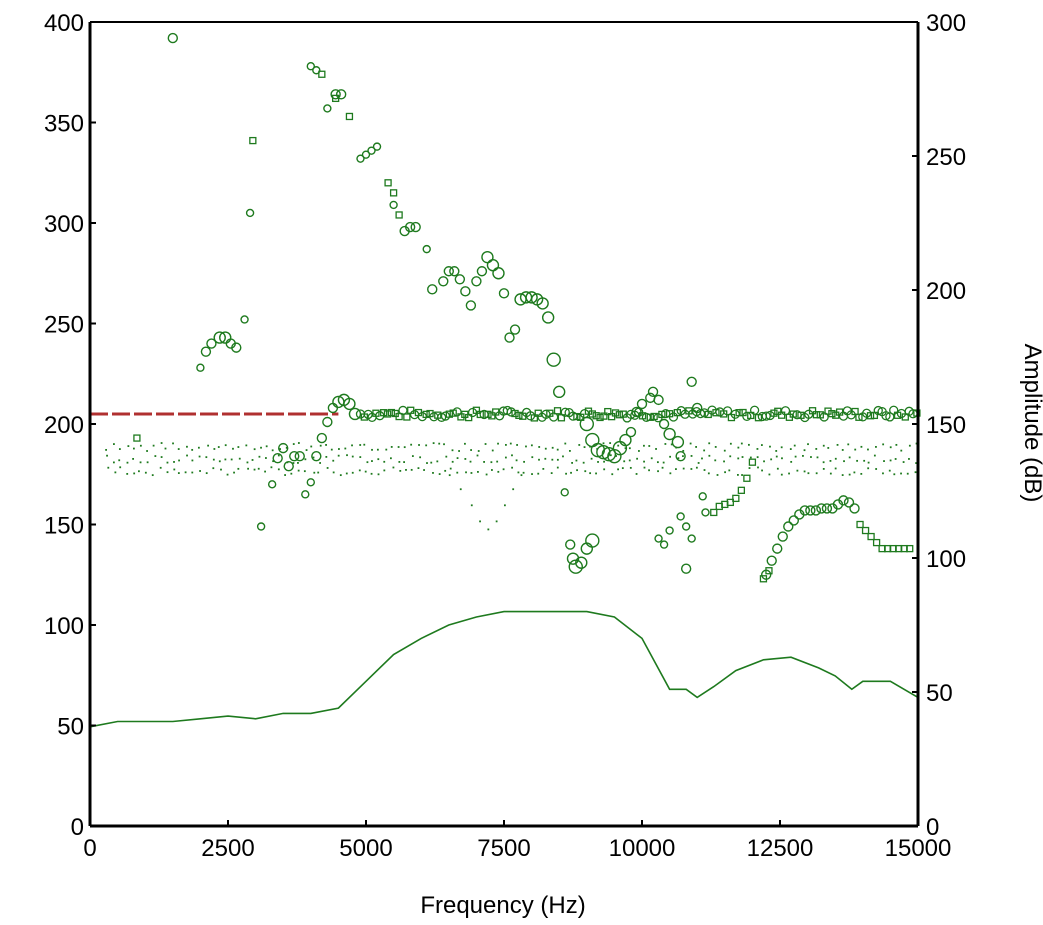  I want to click on left-y-tick-label: 350, so click(64, 124).